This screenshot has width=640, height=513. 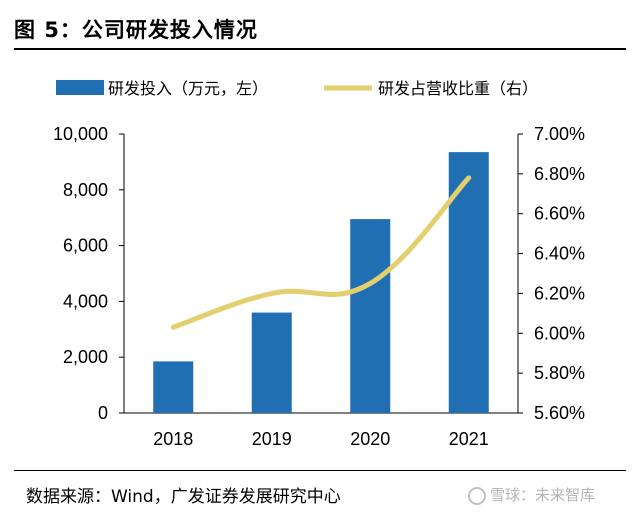 I want to click on ratio-line, so click(x=321, y=252).